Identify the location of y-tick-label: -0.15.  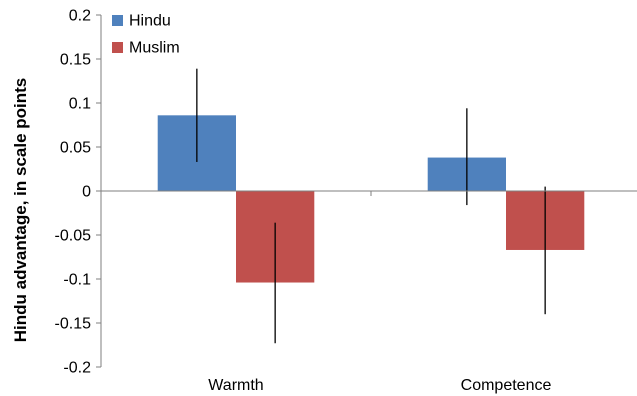
(73, 324).